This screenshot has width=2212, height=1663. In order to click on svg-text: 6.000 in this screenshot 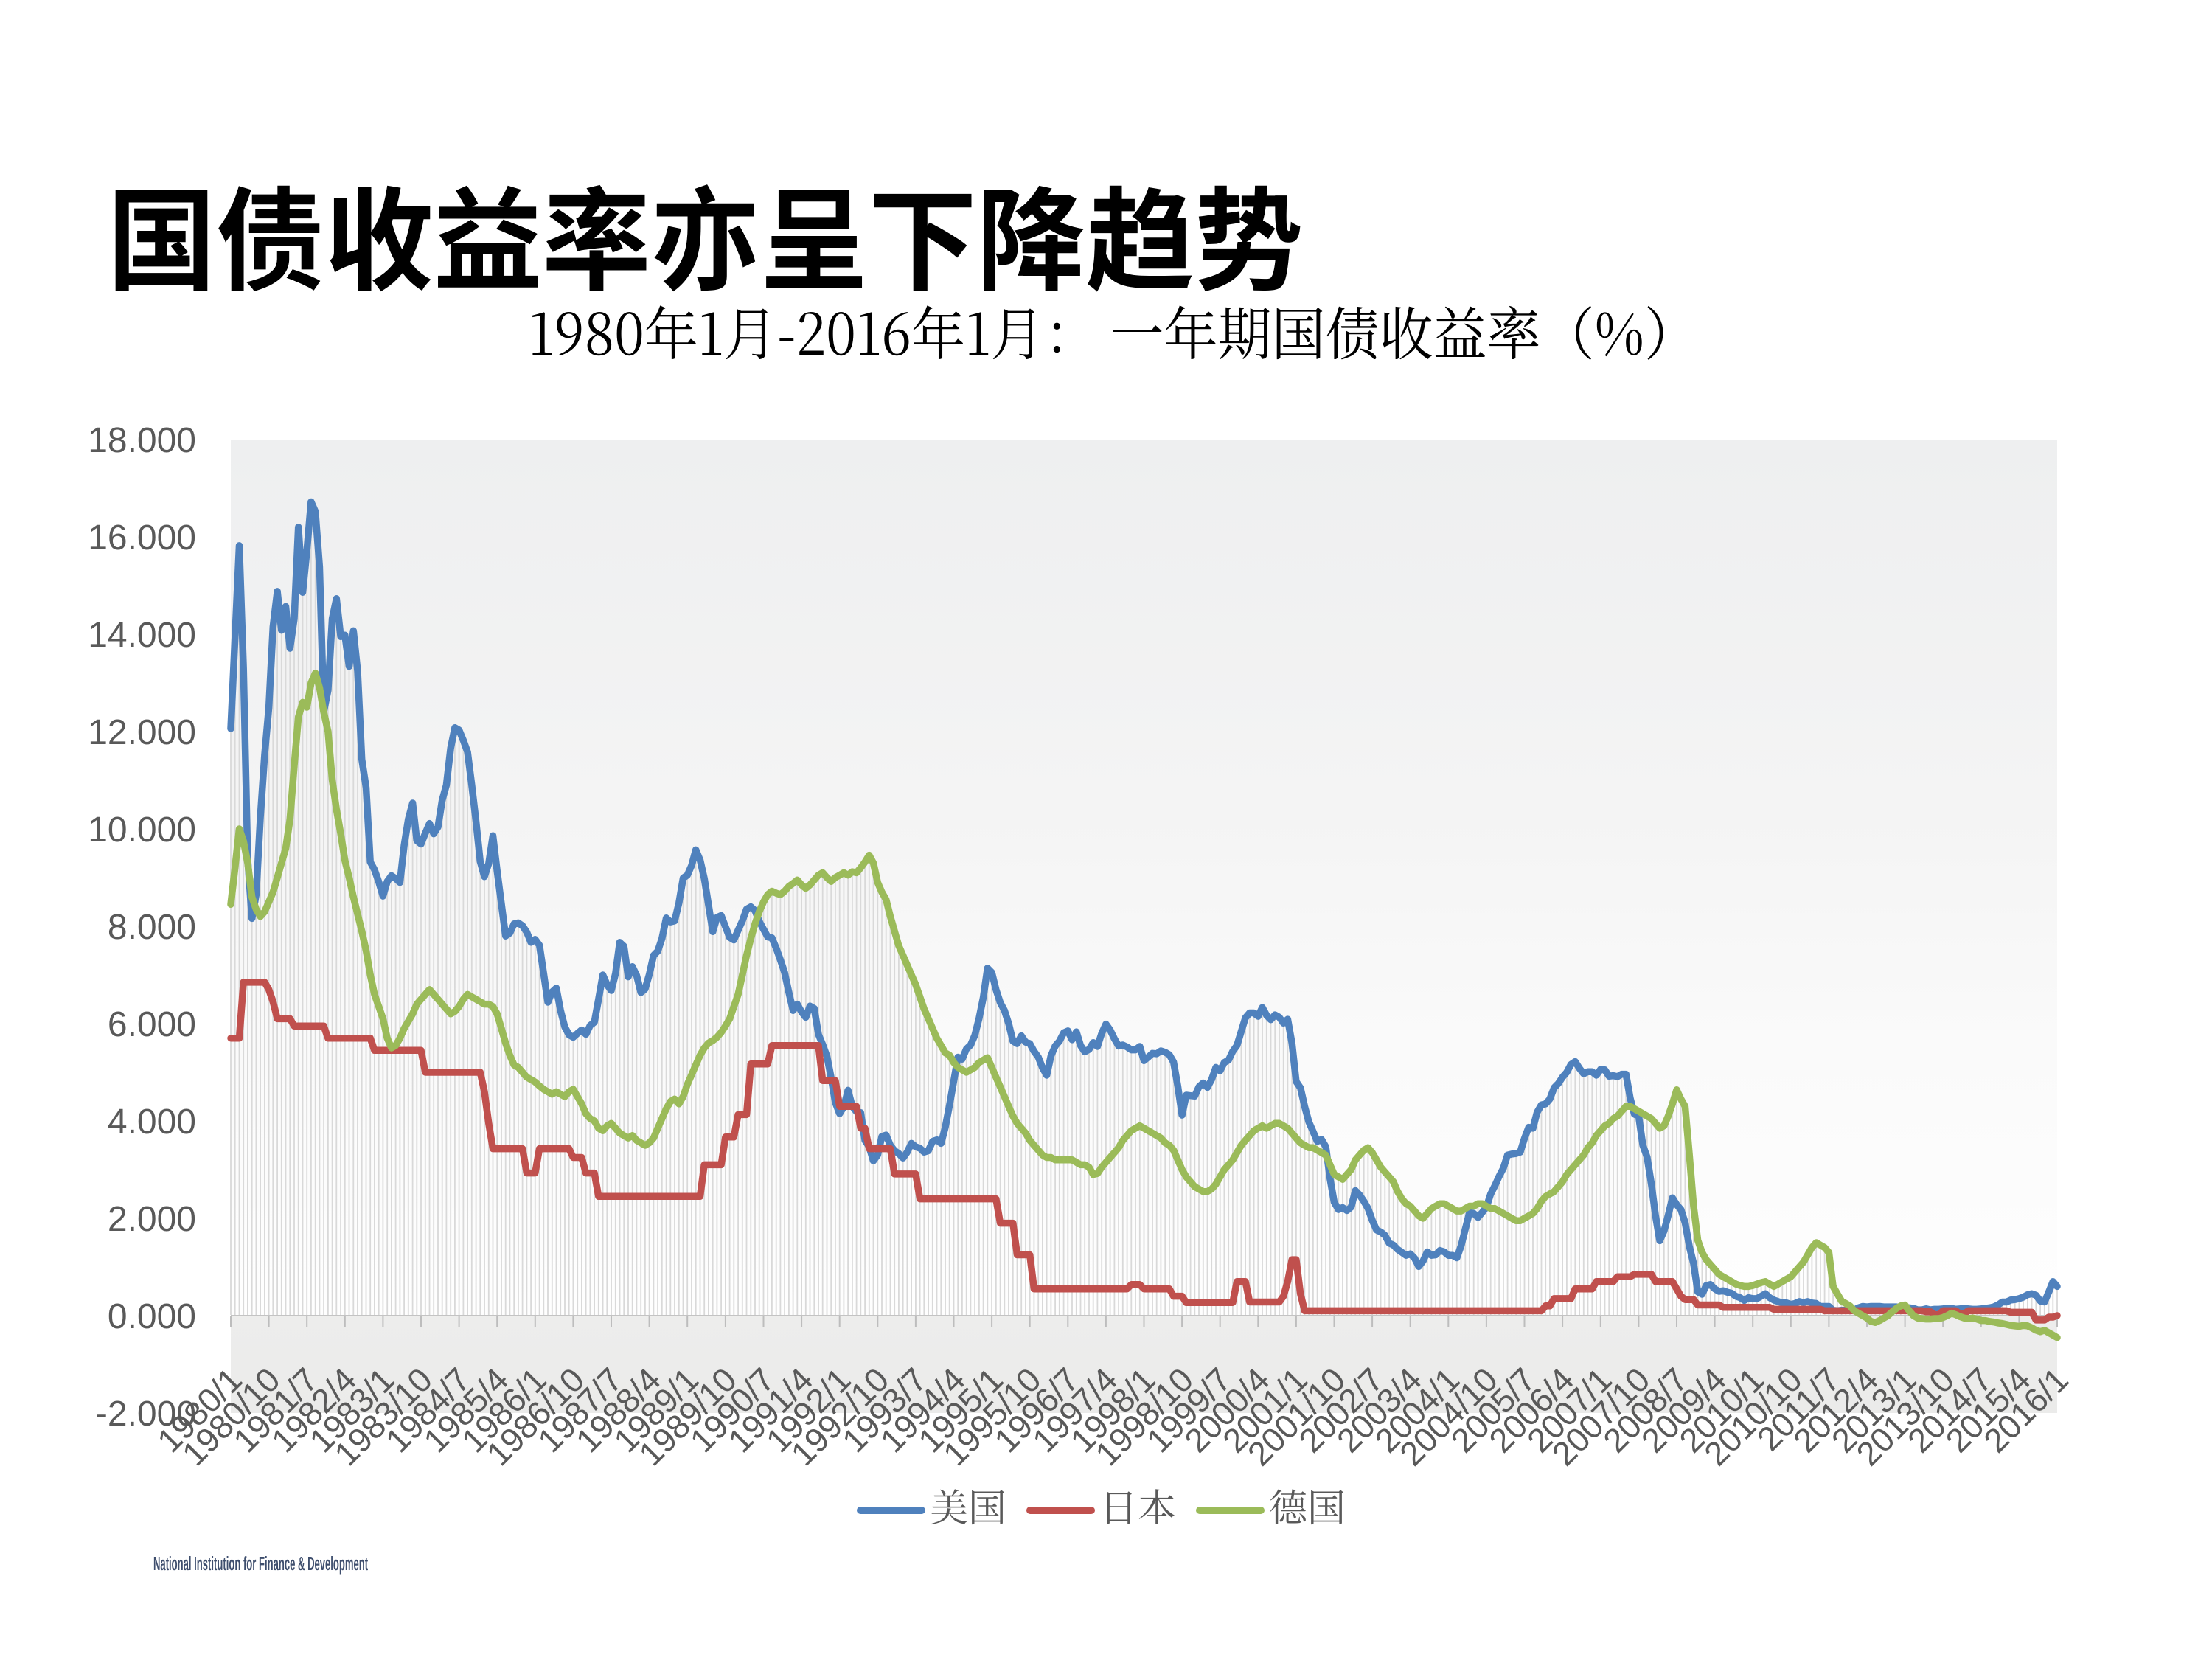, I will do `click(152, 1024)`.